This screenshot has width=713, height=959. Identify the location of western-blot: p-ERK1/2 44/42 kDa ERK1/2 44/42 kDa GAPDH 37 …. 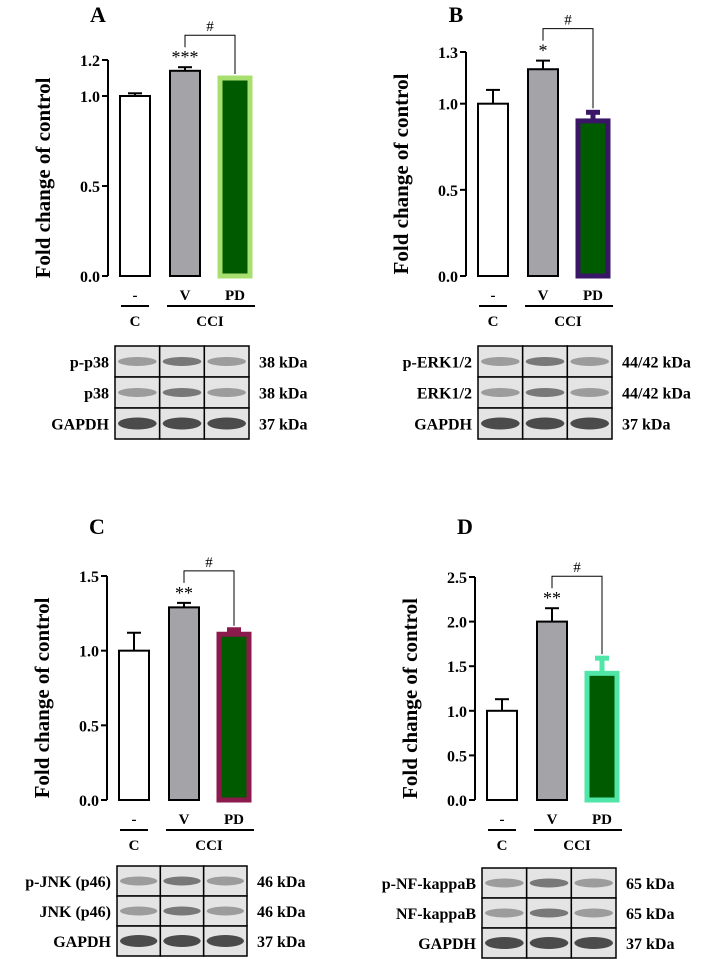
(547, 392).